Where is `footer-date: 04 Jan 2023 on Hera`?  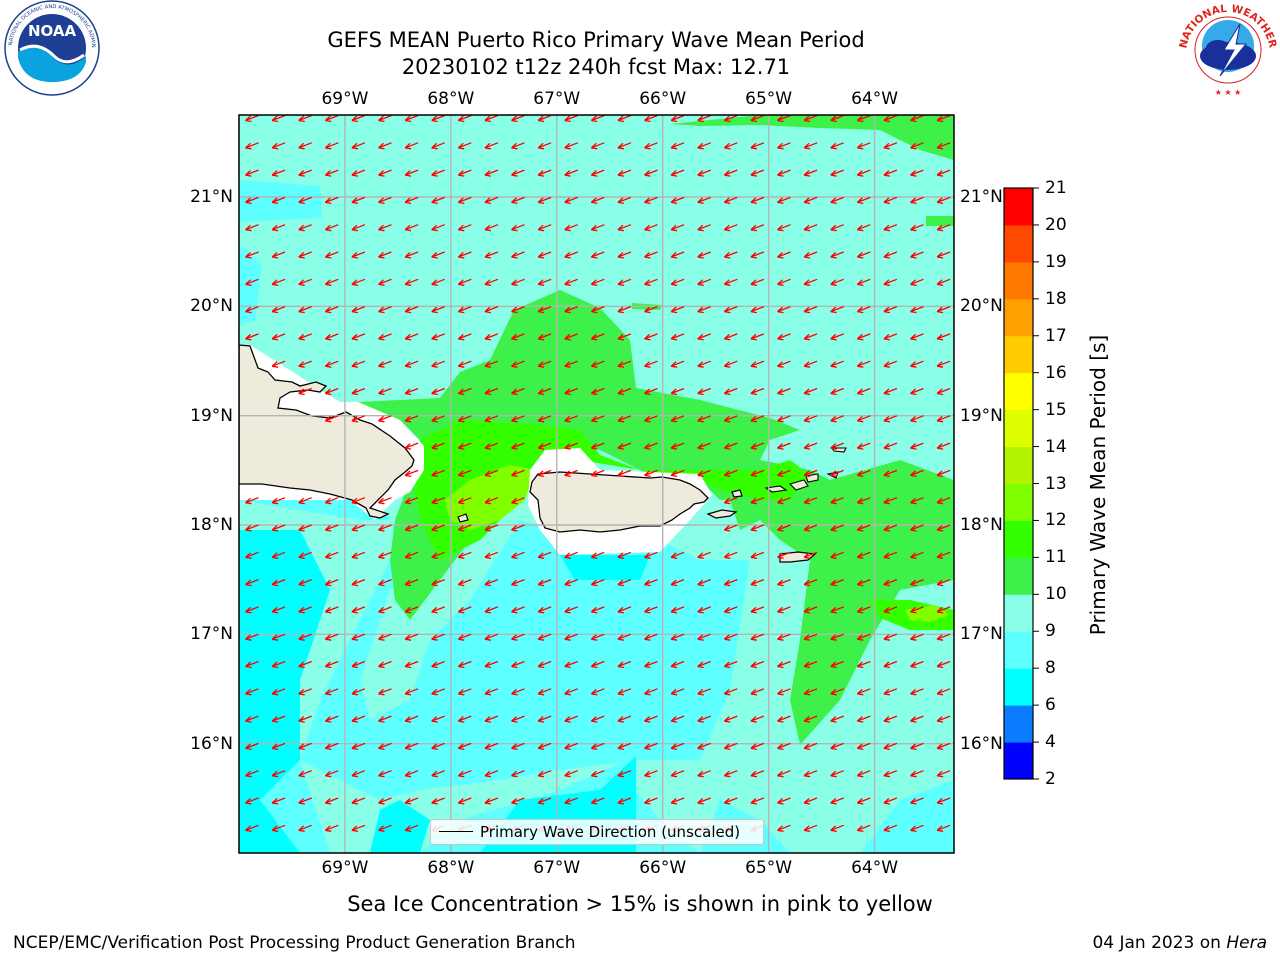 footer-date: 04 Jan 2023 on Hera is located at coordinates (1179, 943).